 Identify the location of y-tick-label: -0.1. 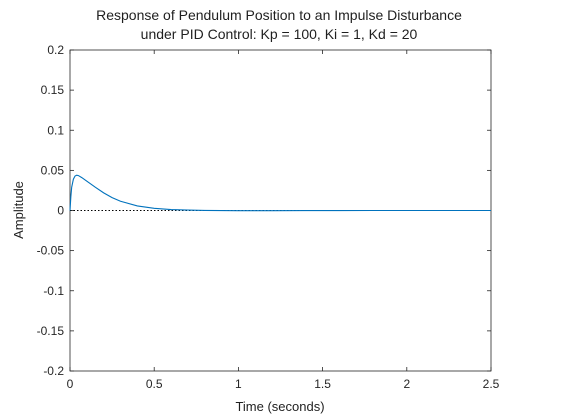
(53, 291).